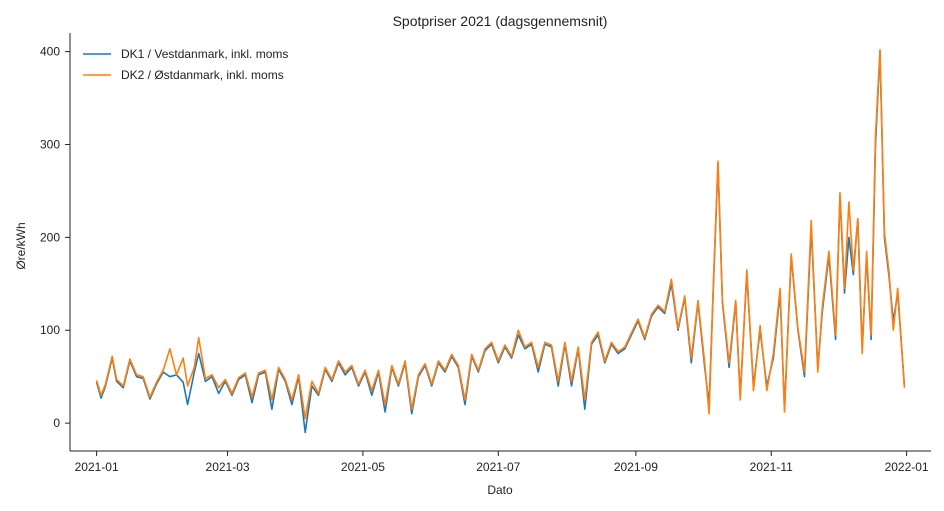 The height and width of the screenshot is (511, 944). Describe the element at coordinates (202, 75) in the screenshot. I see `legend-label-dk2: DK2 / Østdanmark, inkl. moms` at that location.